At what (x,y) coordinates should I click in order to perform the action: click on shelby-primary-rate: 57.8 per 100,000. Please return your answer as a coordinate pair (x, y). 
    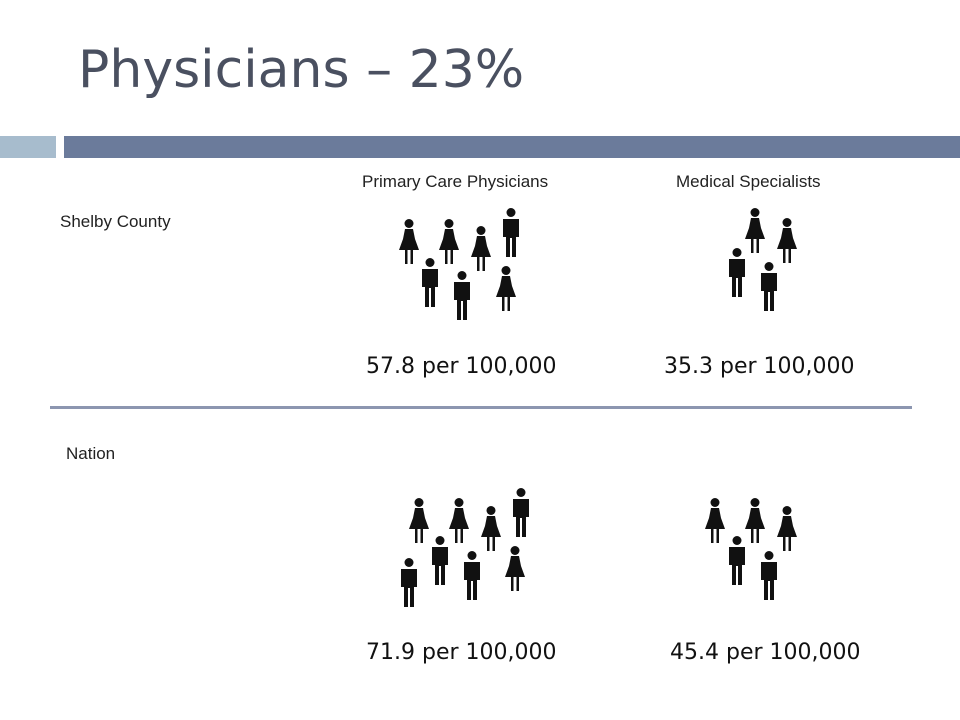
    Looking at the image, I should click on (461, 366).